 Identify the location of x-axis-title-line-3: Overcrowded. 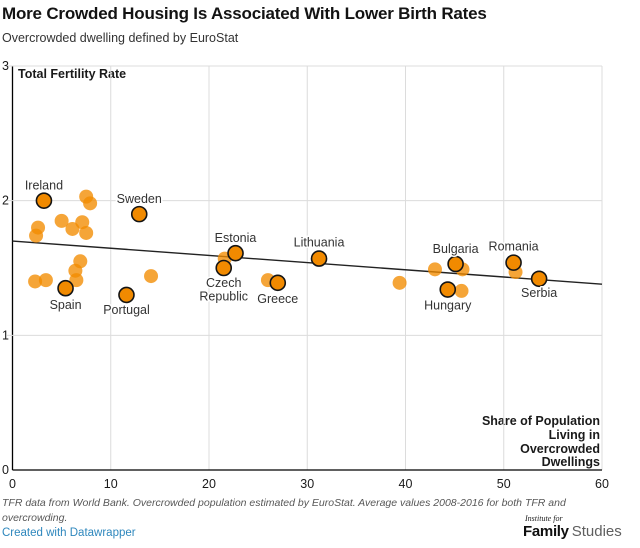
(560, 449).